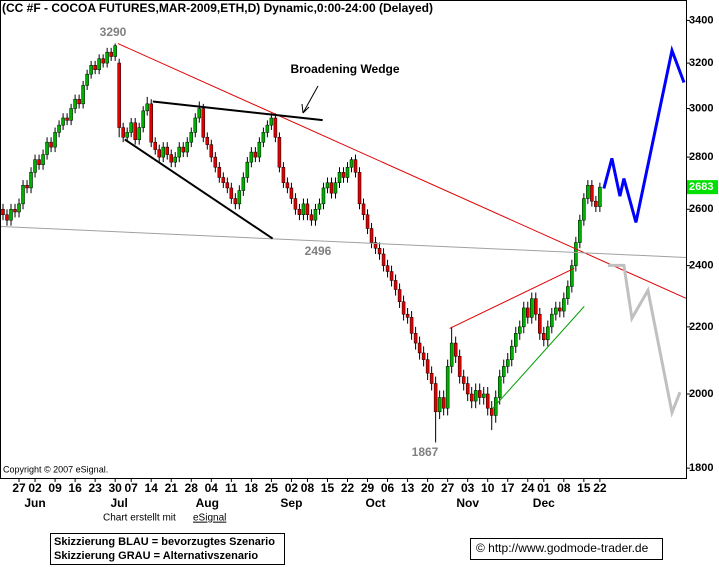  Describe the element at coordinates (468, 488) in the screenshot. I see `x-tick-label: 03` at that location.